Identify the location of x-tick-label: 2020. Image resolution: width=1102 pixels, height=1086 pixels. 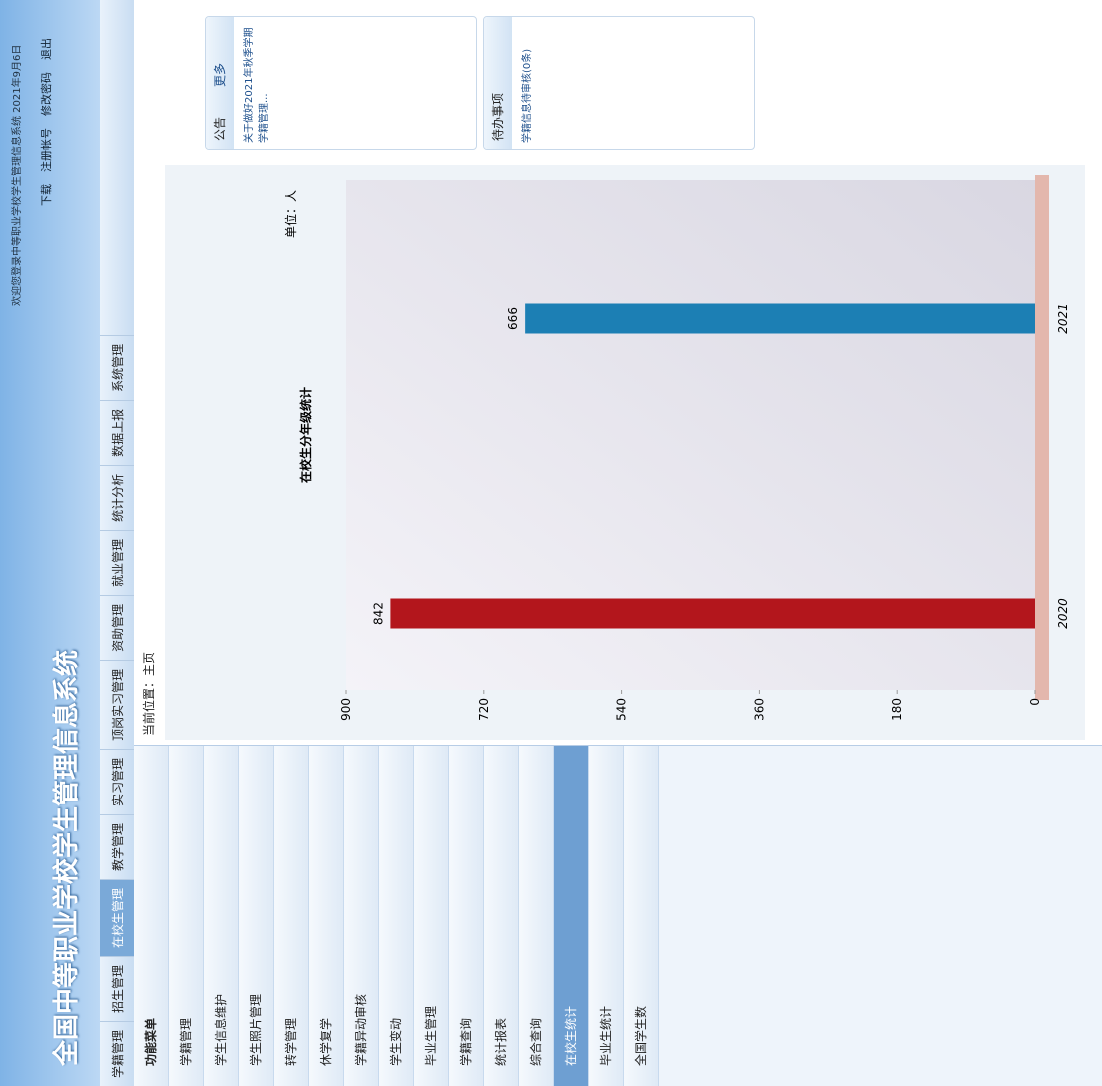
(1063, 613).